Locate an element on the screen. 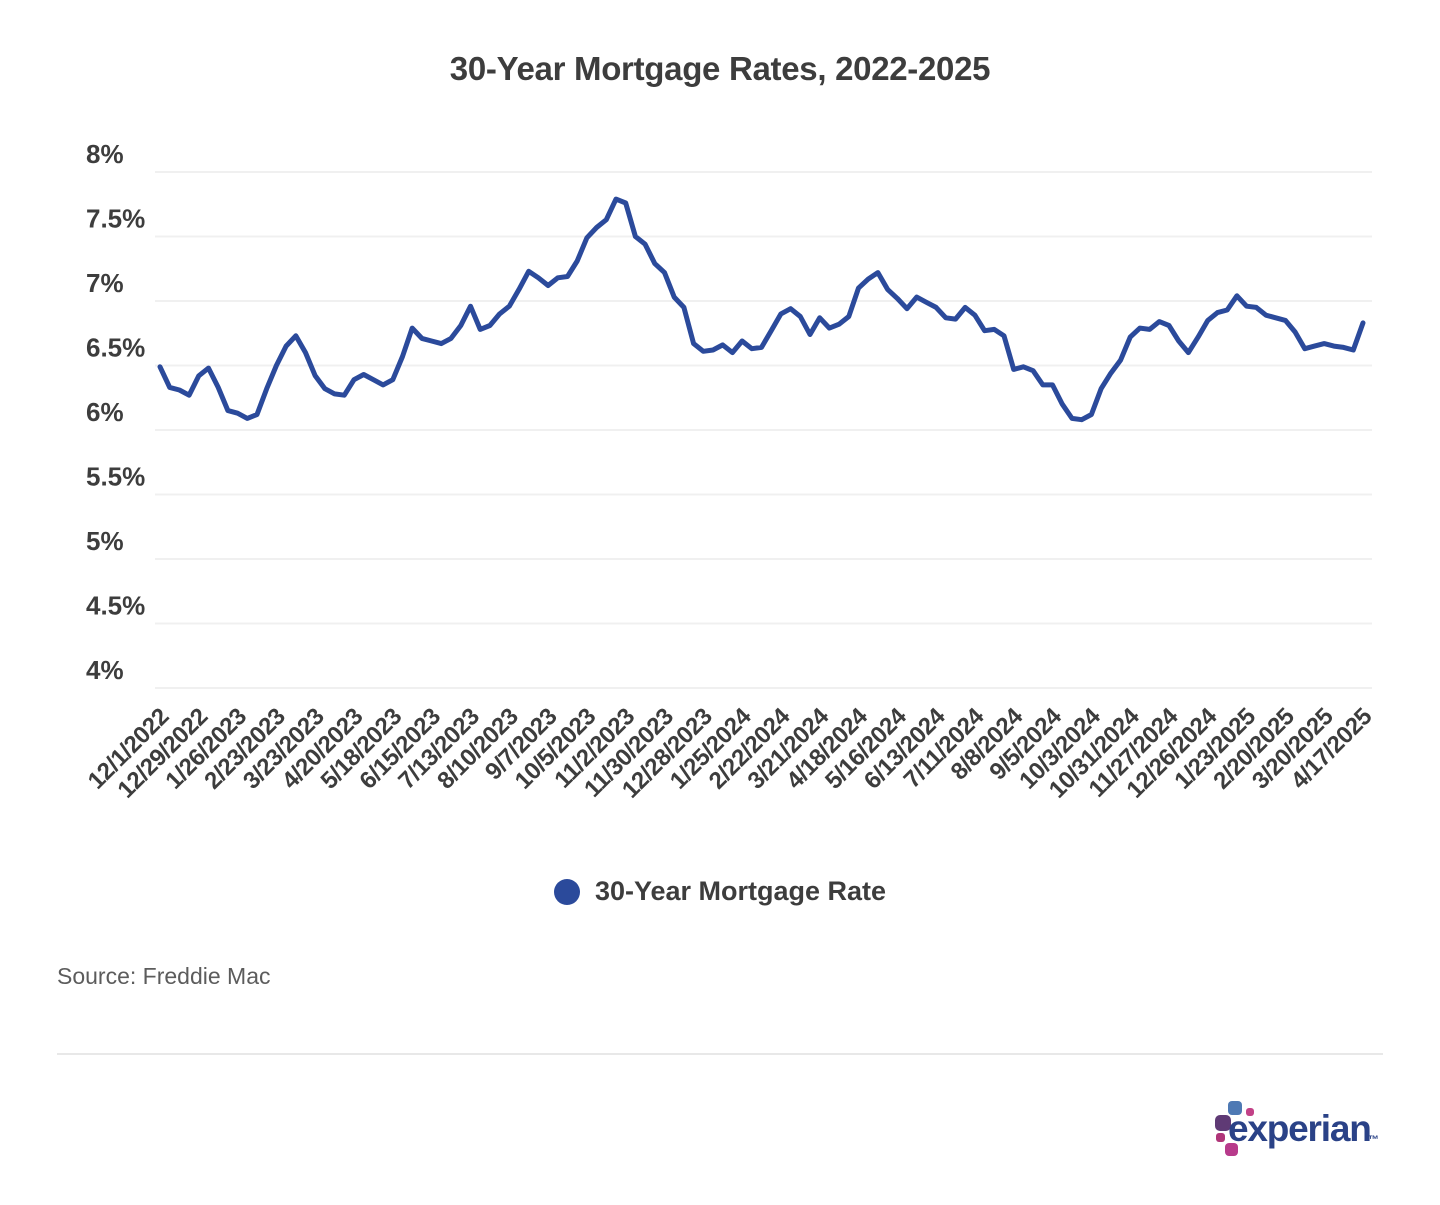 The width and height of the screenshot is (1440, 1205). legend-label: 30-Year Mortgage Rate is located at coordinates (740, 891).